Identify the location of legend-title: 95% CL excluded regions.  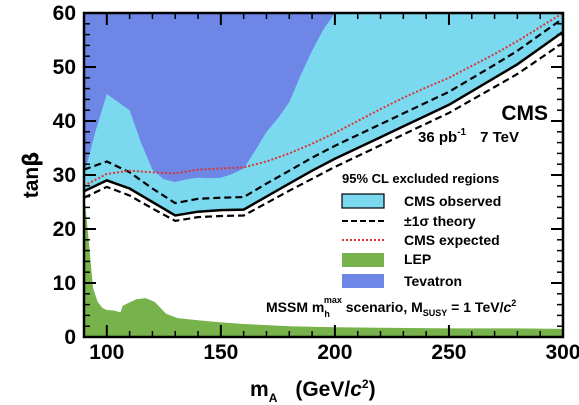
(420, 178).